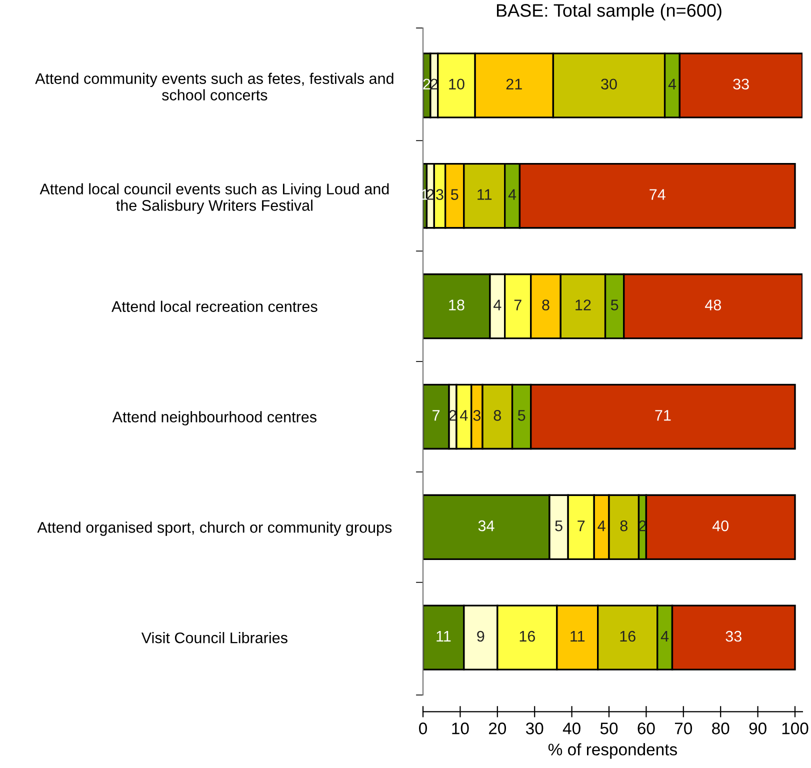  I want to click on chart-title: BASE: Total sample (n=600), so click(609, 12).